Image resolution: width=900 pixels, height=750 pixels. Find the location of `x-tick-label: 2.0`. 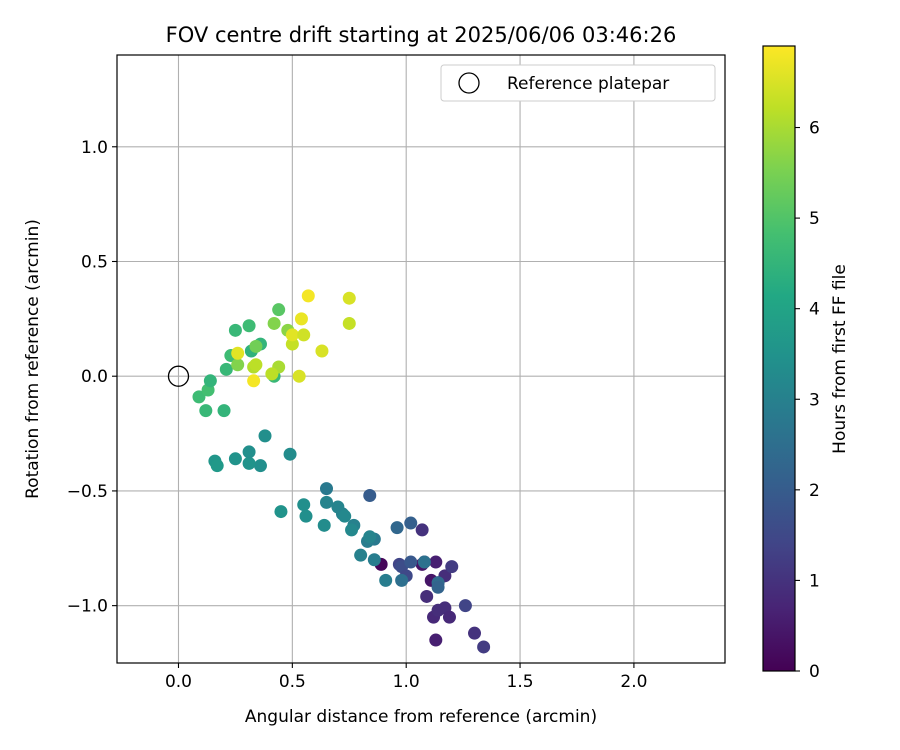

x-tick-label: 2.0 is located at coordinates (633, 682).